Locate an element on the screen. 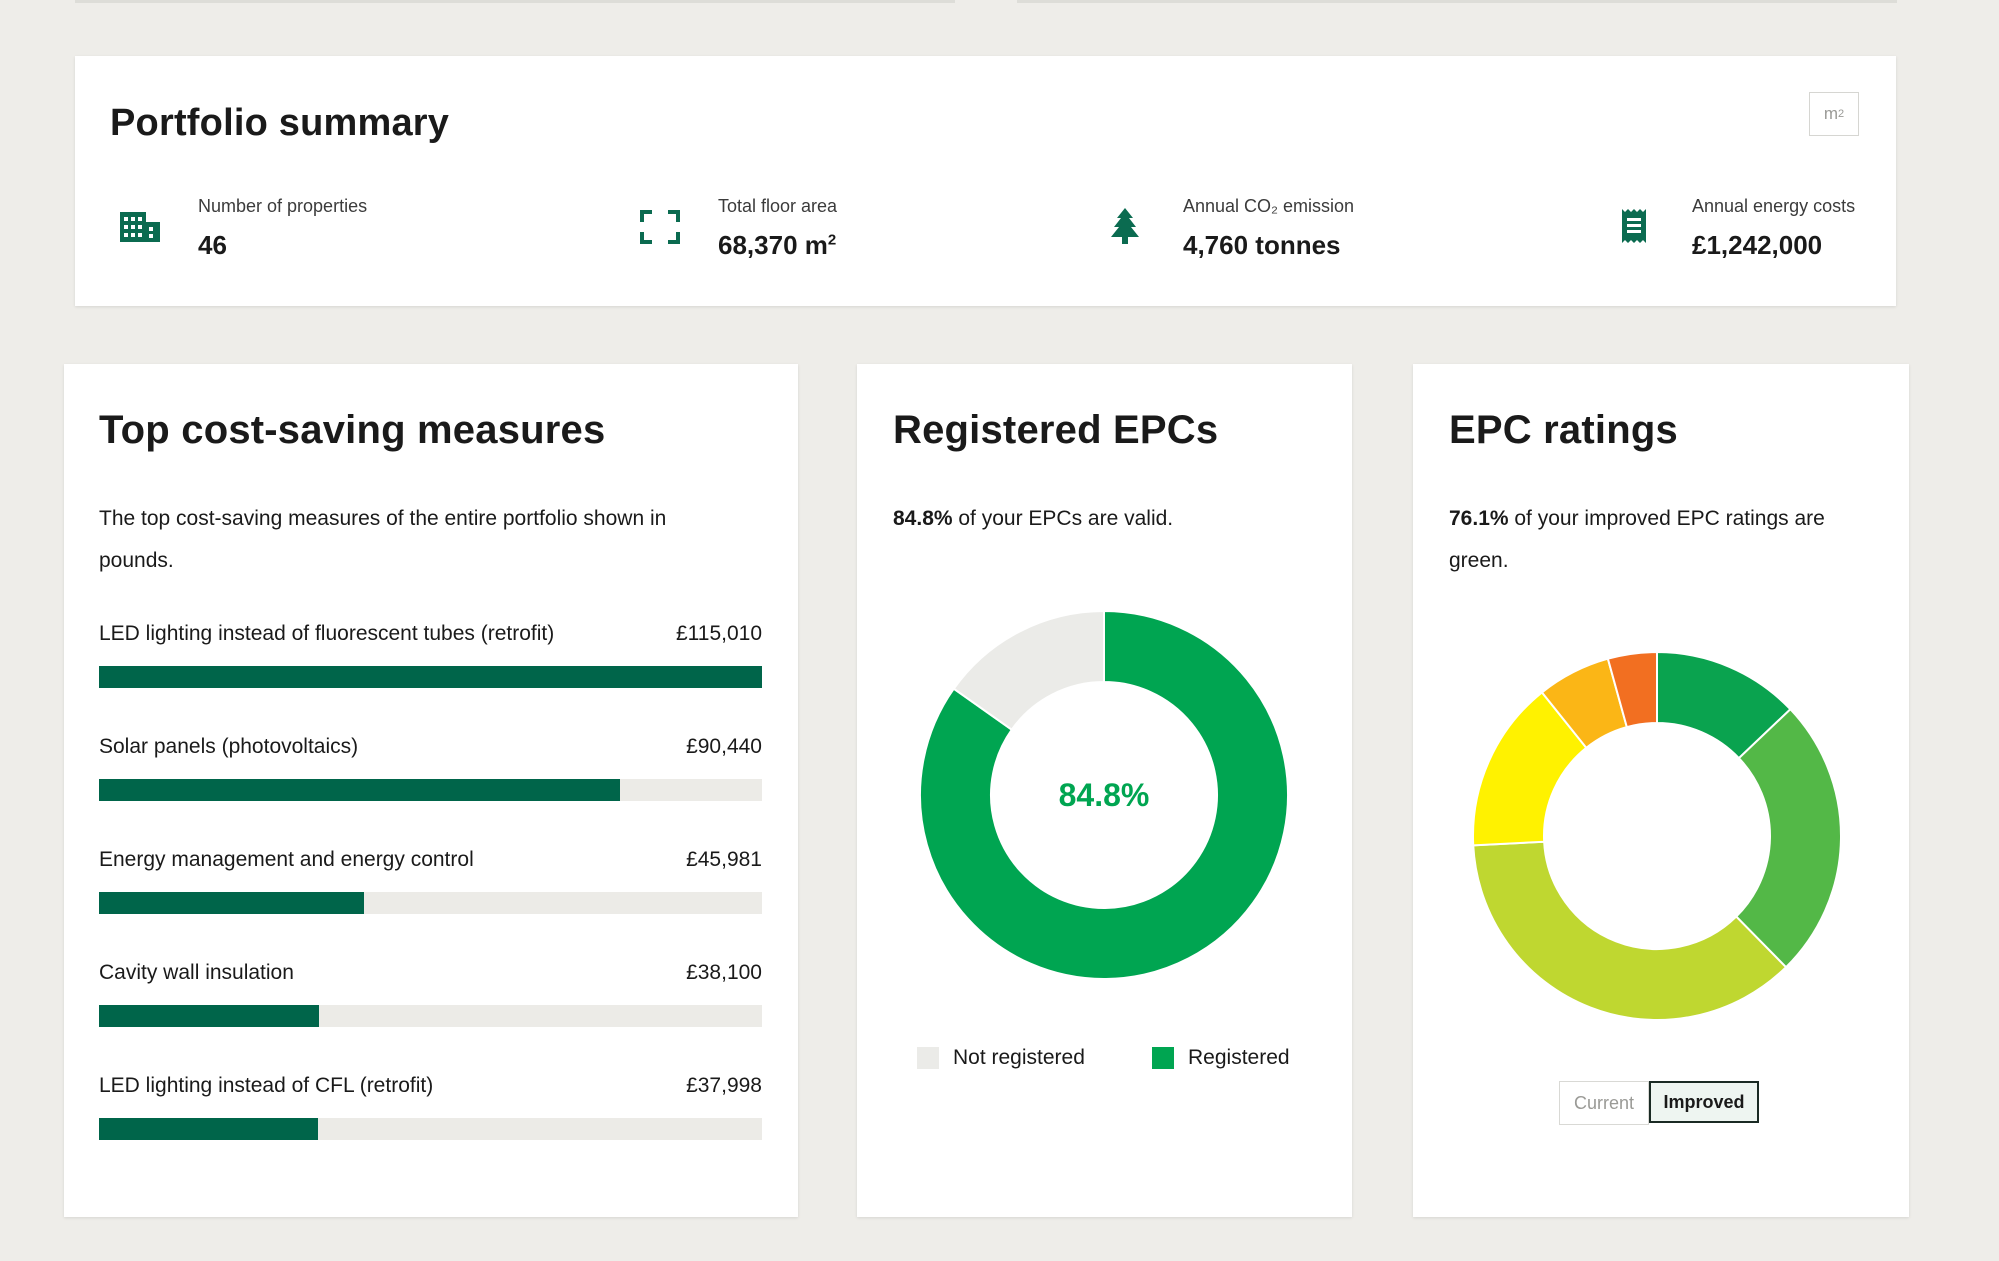 This screenshot has width=1999, height=1261. top-strip-right is located at coordinates (1457, 1).